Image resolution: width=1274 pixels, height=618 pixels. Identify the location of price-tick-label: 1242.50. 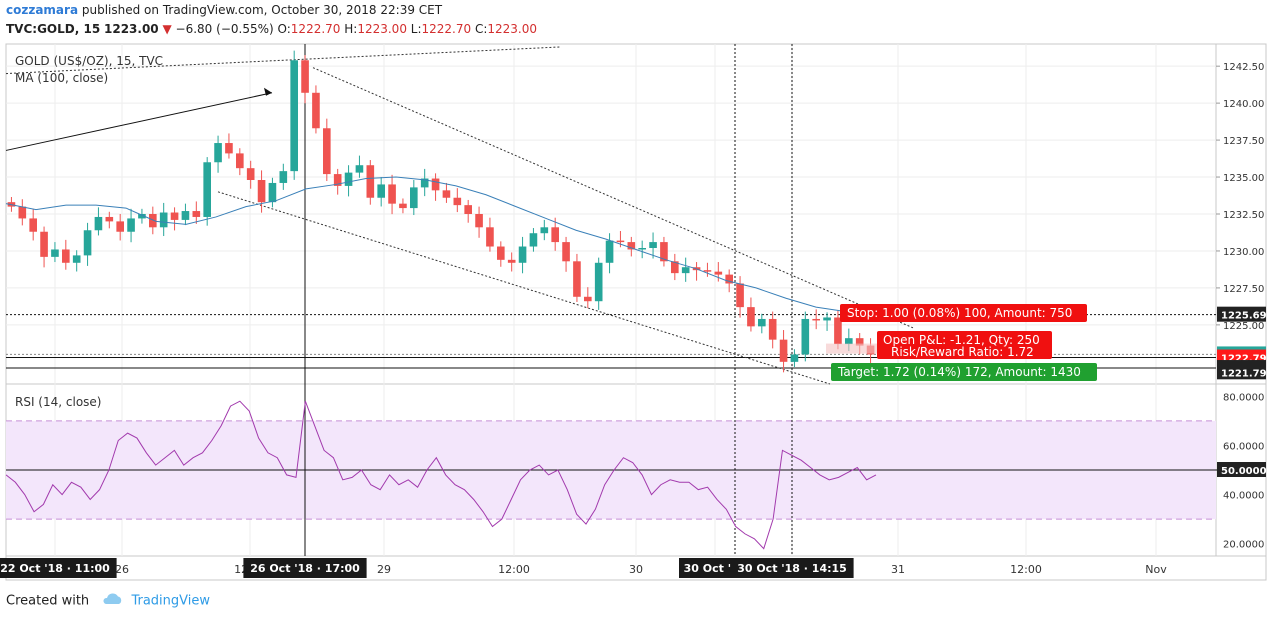
(1243, 67).